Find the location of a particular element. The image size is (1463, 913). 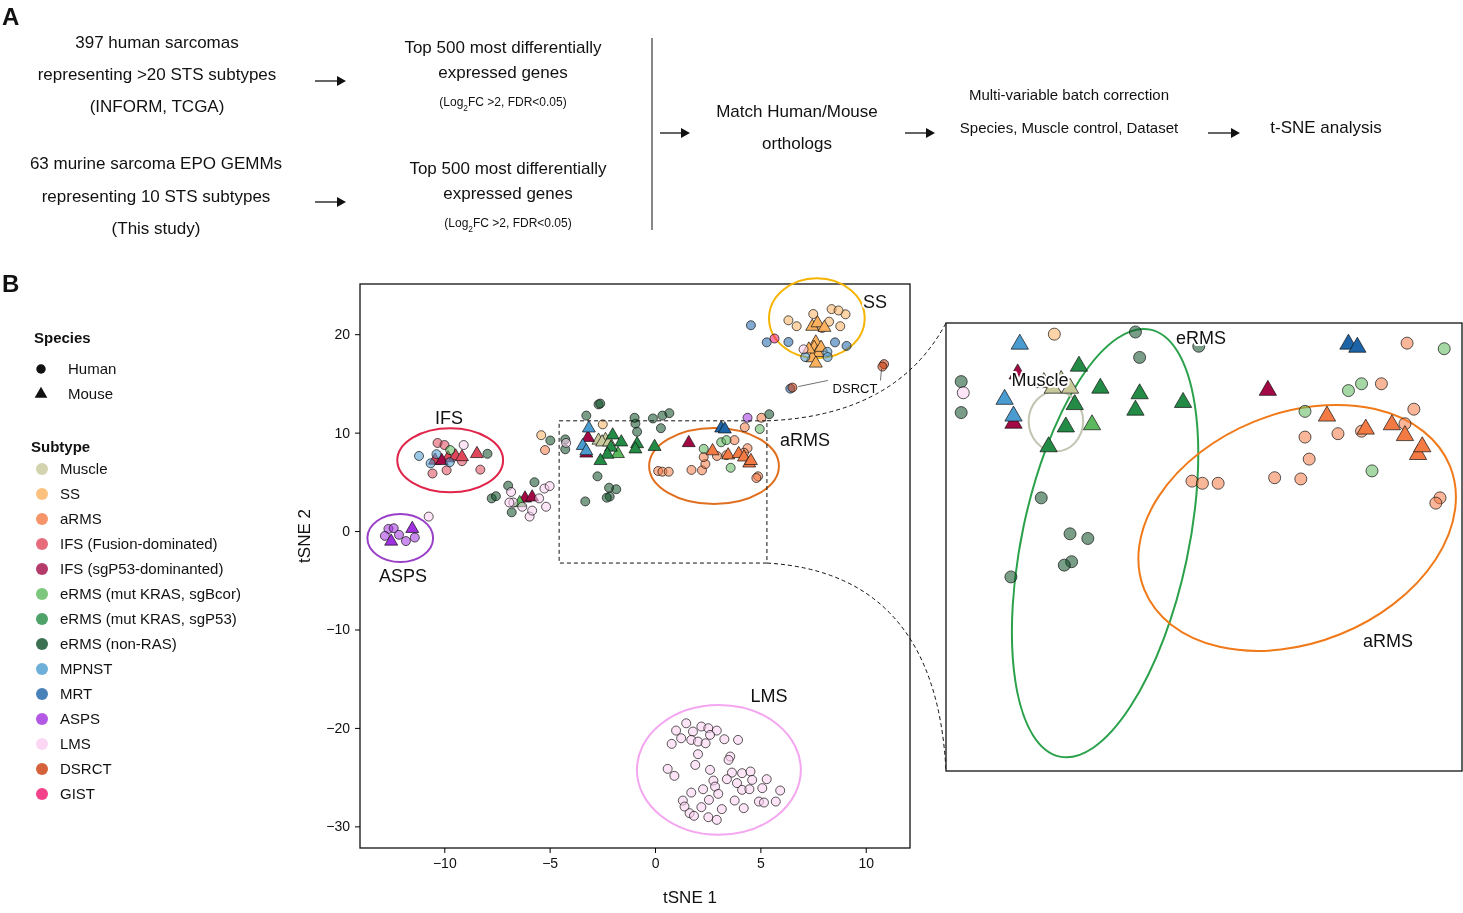

legend-label: MPNST is located at coordinates (86, 668).